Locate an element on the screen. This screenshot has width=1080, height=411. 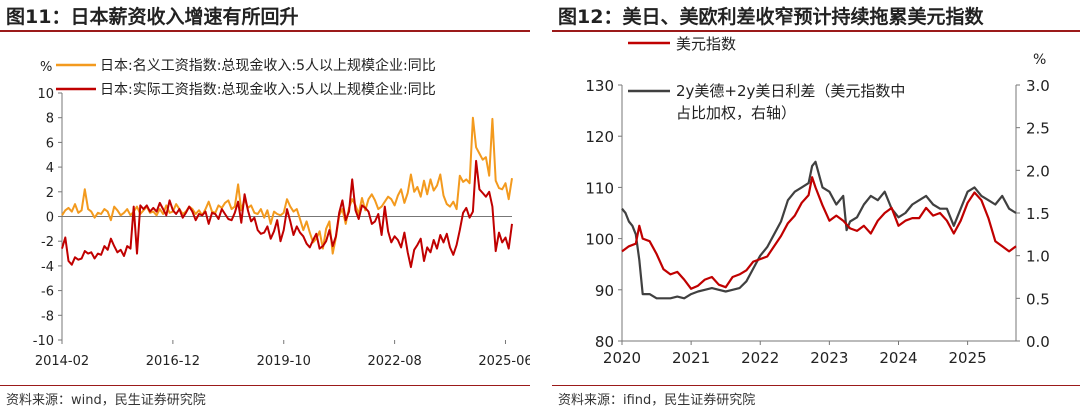
right-y-tick-label: 0.5 is located at coordinates (1038, 299).